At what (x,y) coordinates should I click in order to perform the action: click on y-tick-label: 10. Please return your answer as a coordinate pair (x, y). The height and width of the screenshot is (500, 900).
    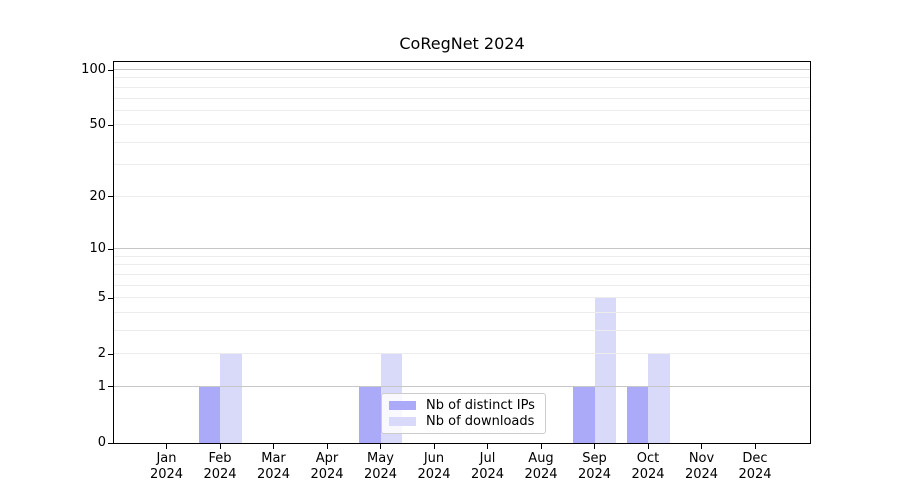
    Looking at the image, I should click on (97, 249).